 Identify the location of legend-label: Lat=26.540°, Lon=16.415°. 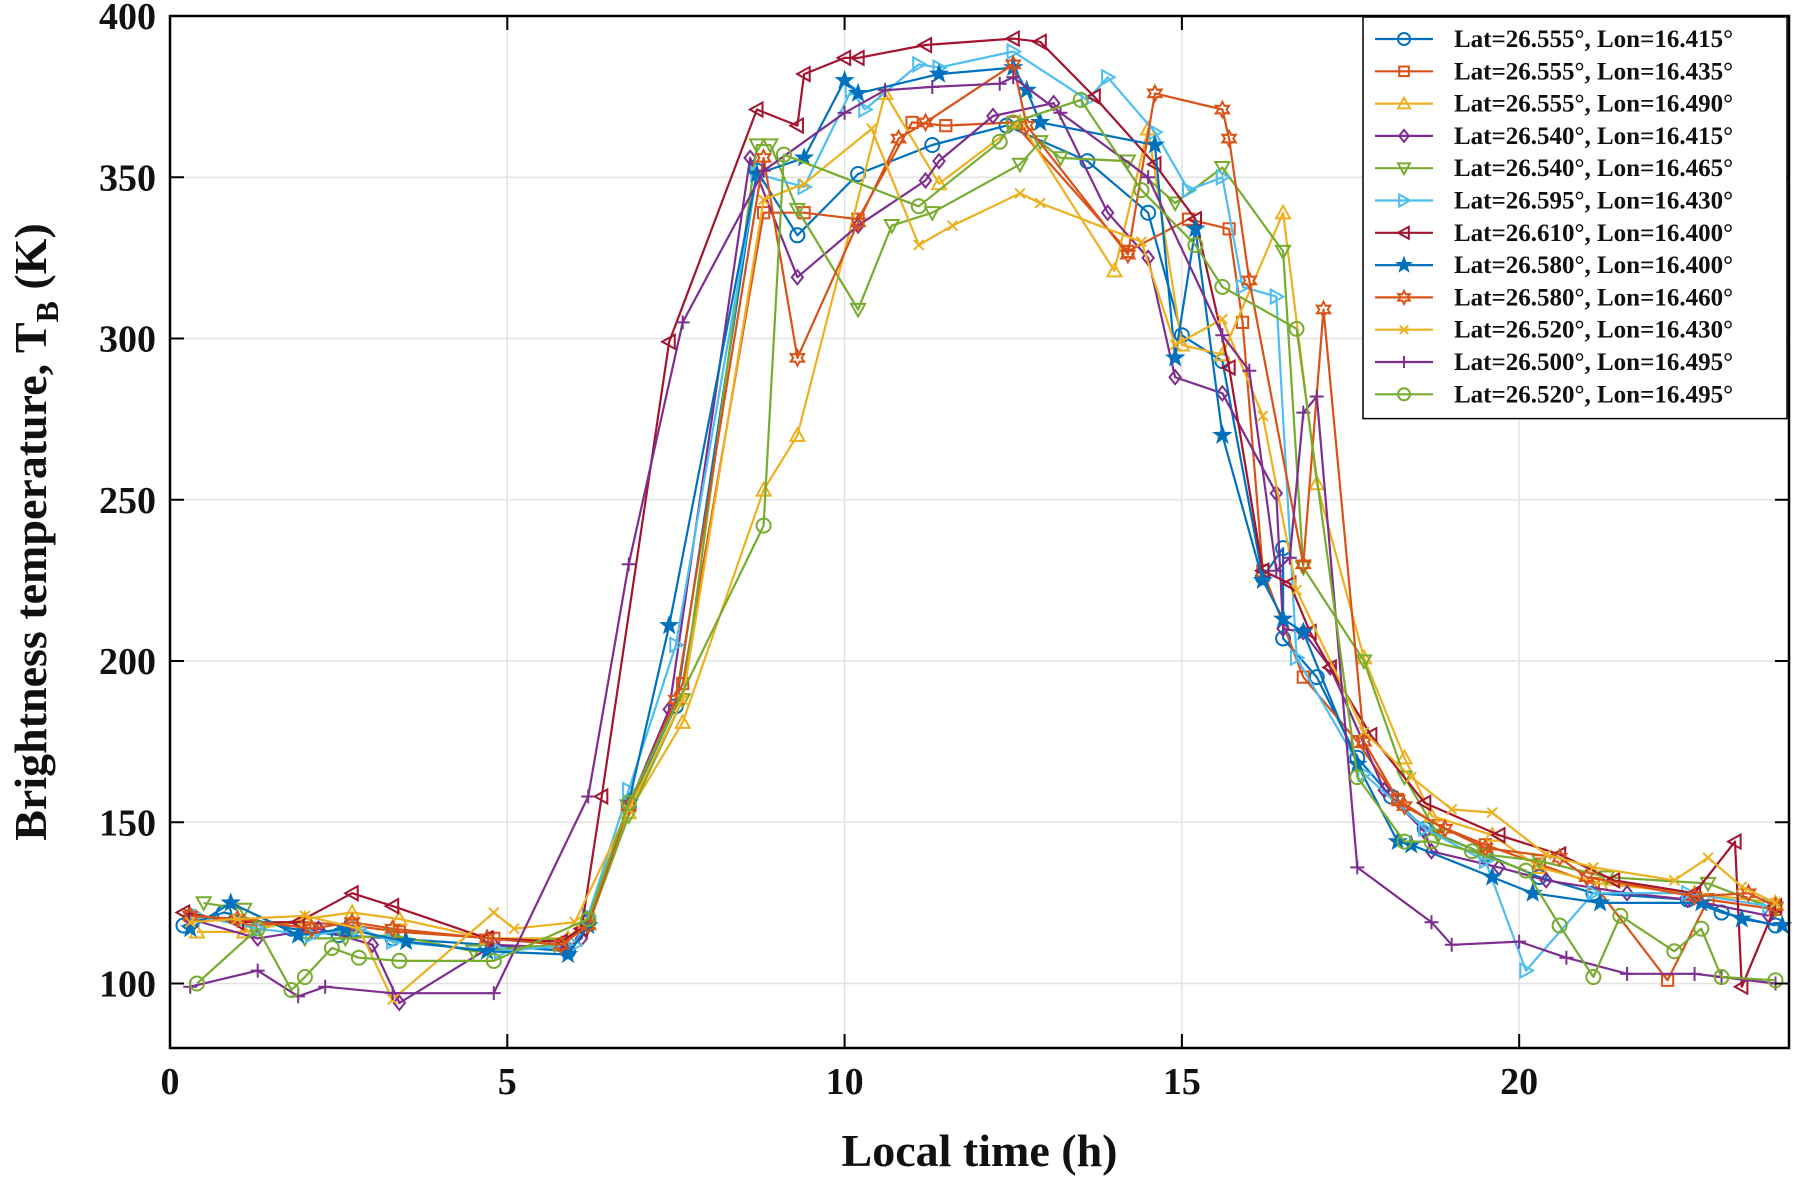
(1593, 136).